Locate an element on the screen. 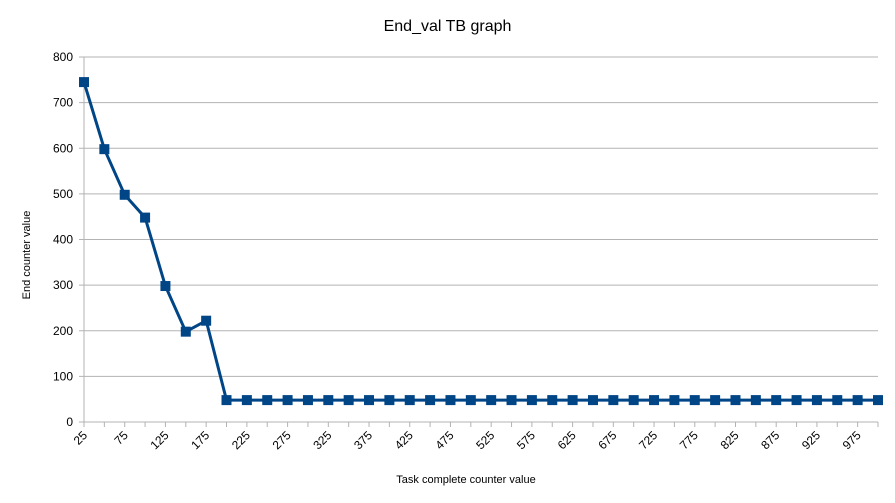  y-tick-label-0: 0 is located at coordinates (69, 422).